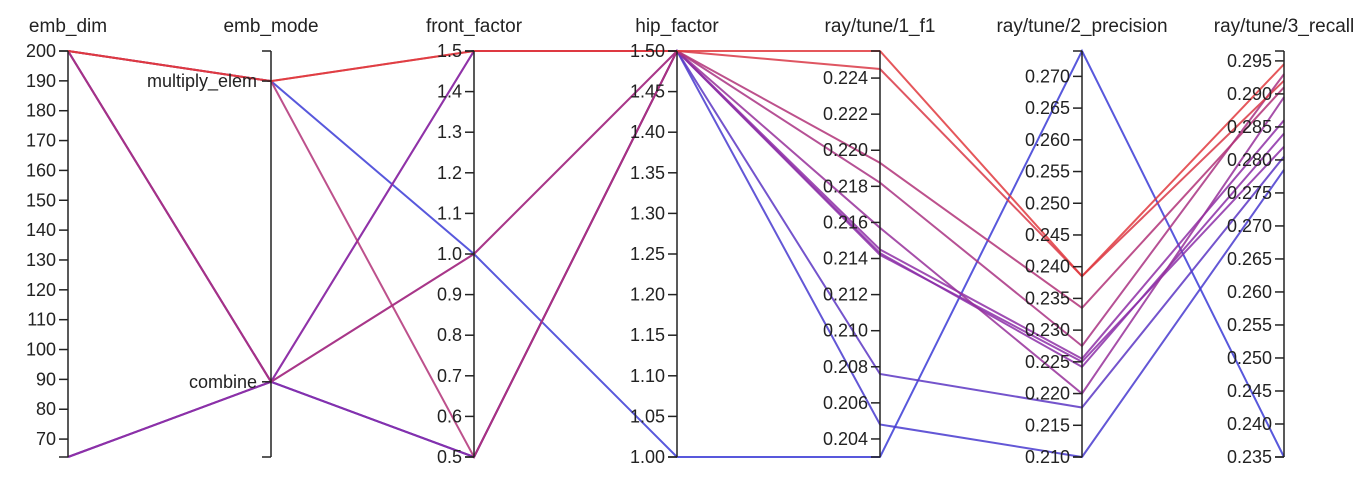 This screenshot has height=477, width=1368. I want to click on tick-label: 200, so click(41, 51).